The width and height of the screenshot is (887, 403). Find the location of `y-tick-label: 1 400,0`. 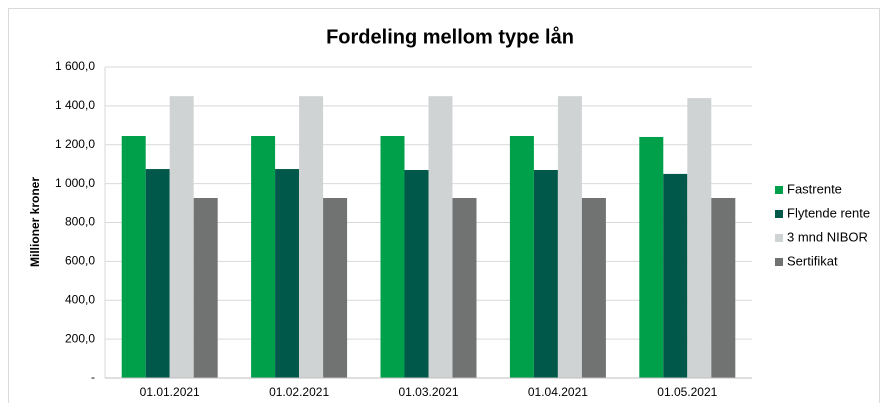

y-tick-label: 1 400,0 is located at coordinates (75, 105).